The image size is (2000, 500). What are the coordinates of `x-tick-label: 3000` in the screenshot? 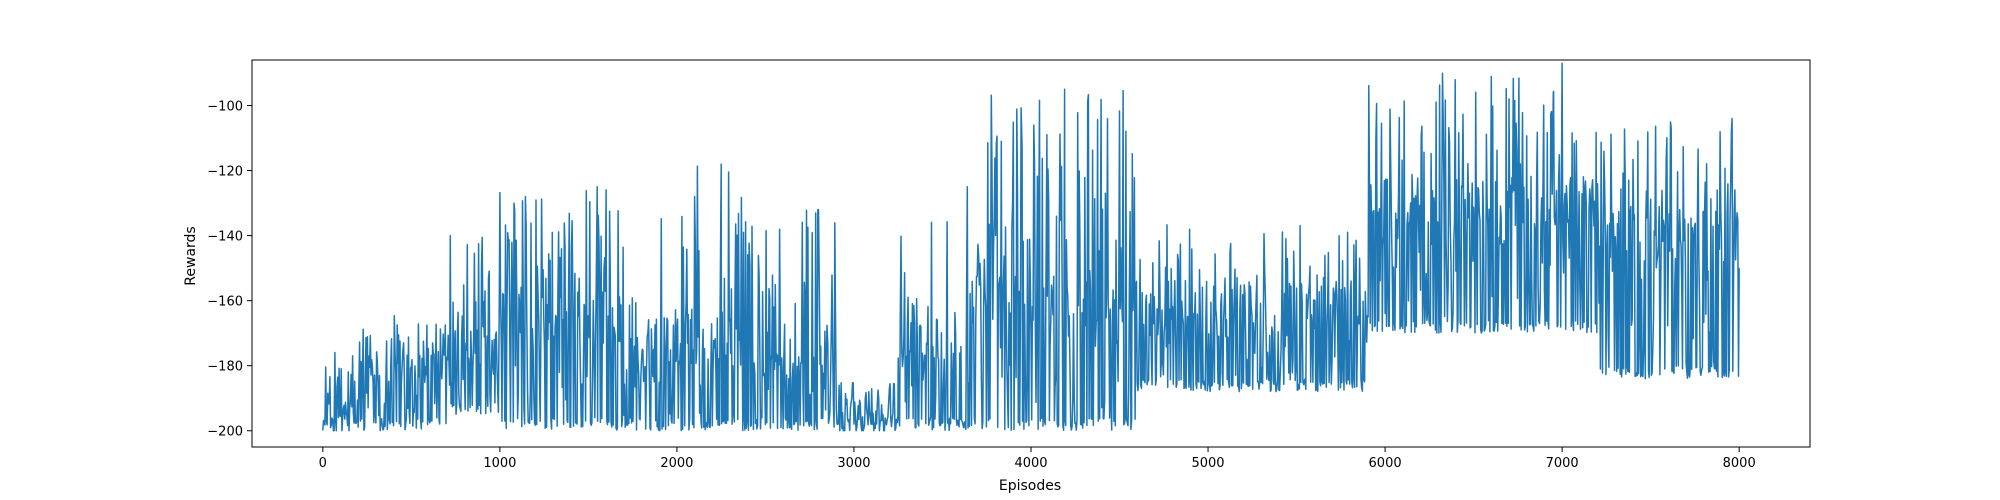 It's located at (853, 463).